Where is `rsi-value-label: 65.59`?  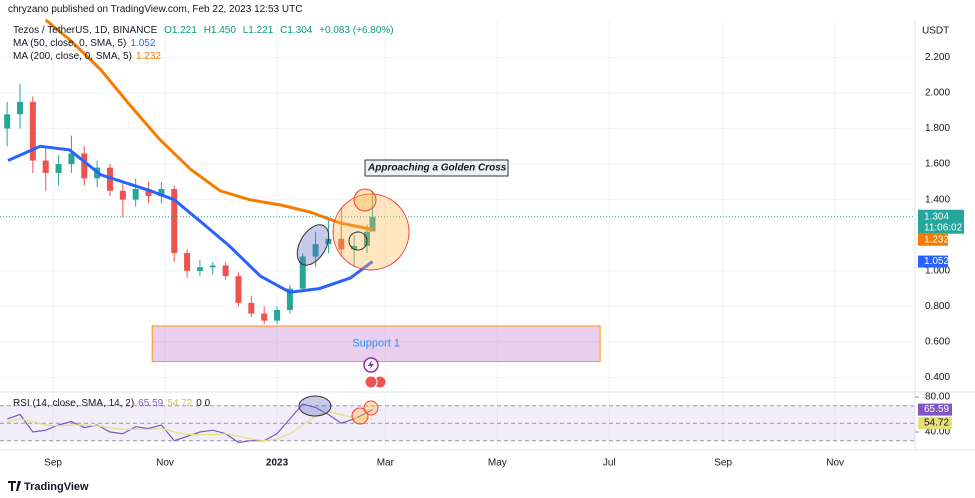
rsi-value-label: 65.59 is located at coordinates (936, 409).